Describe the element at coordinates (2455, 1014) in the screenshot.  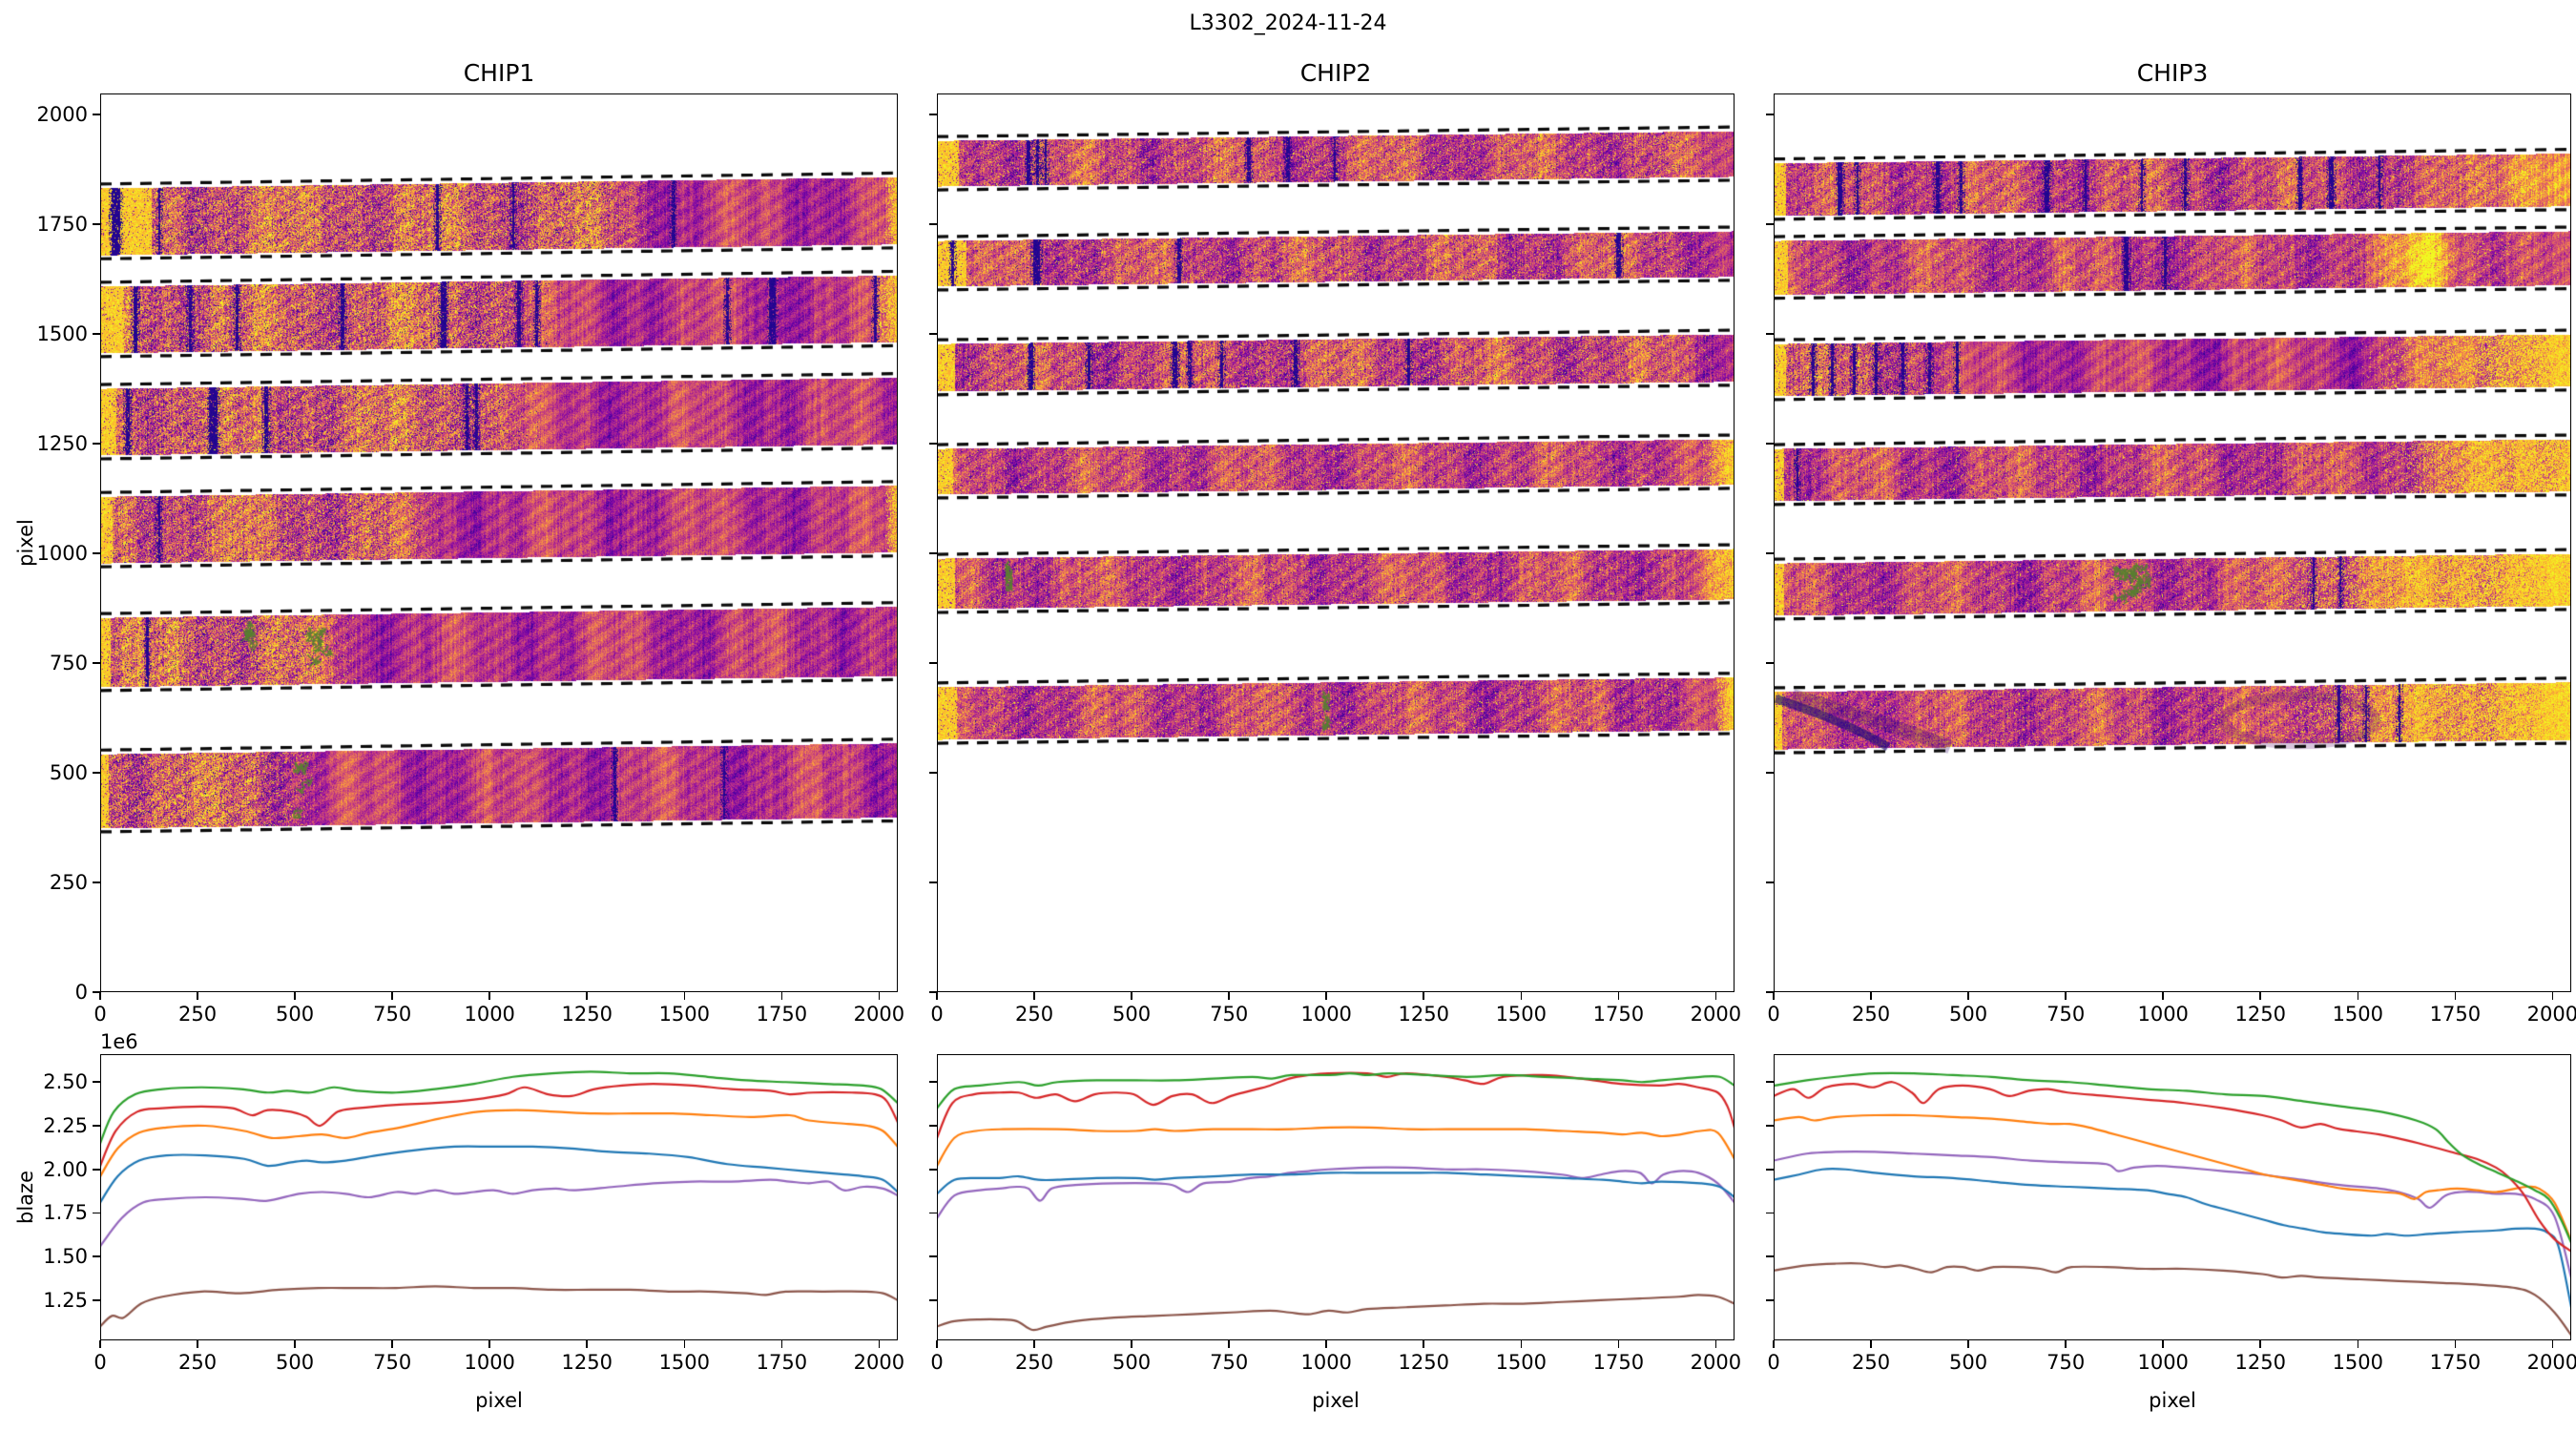
I see `x-tick-label: 1750` at that location.